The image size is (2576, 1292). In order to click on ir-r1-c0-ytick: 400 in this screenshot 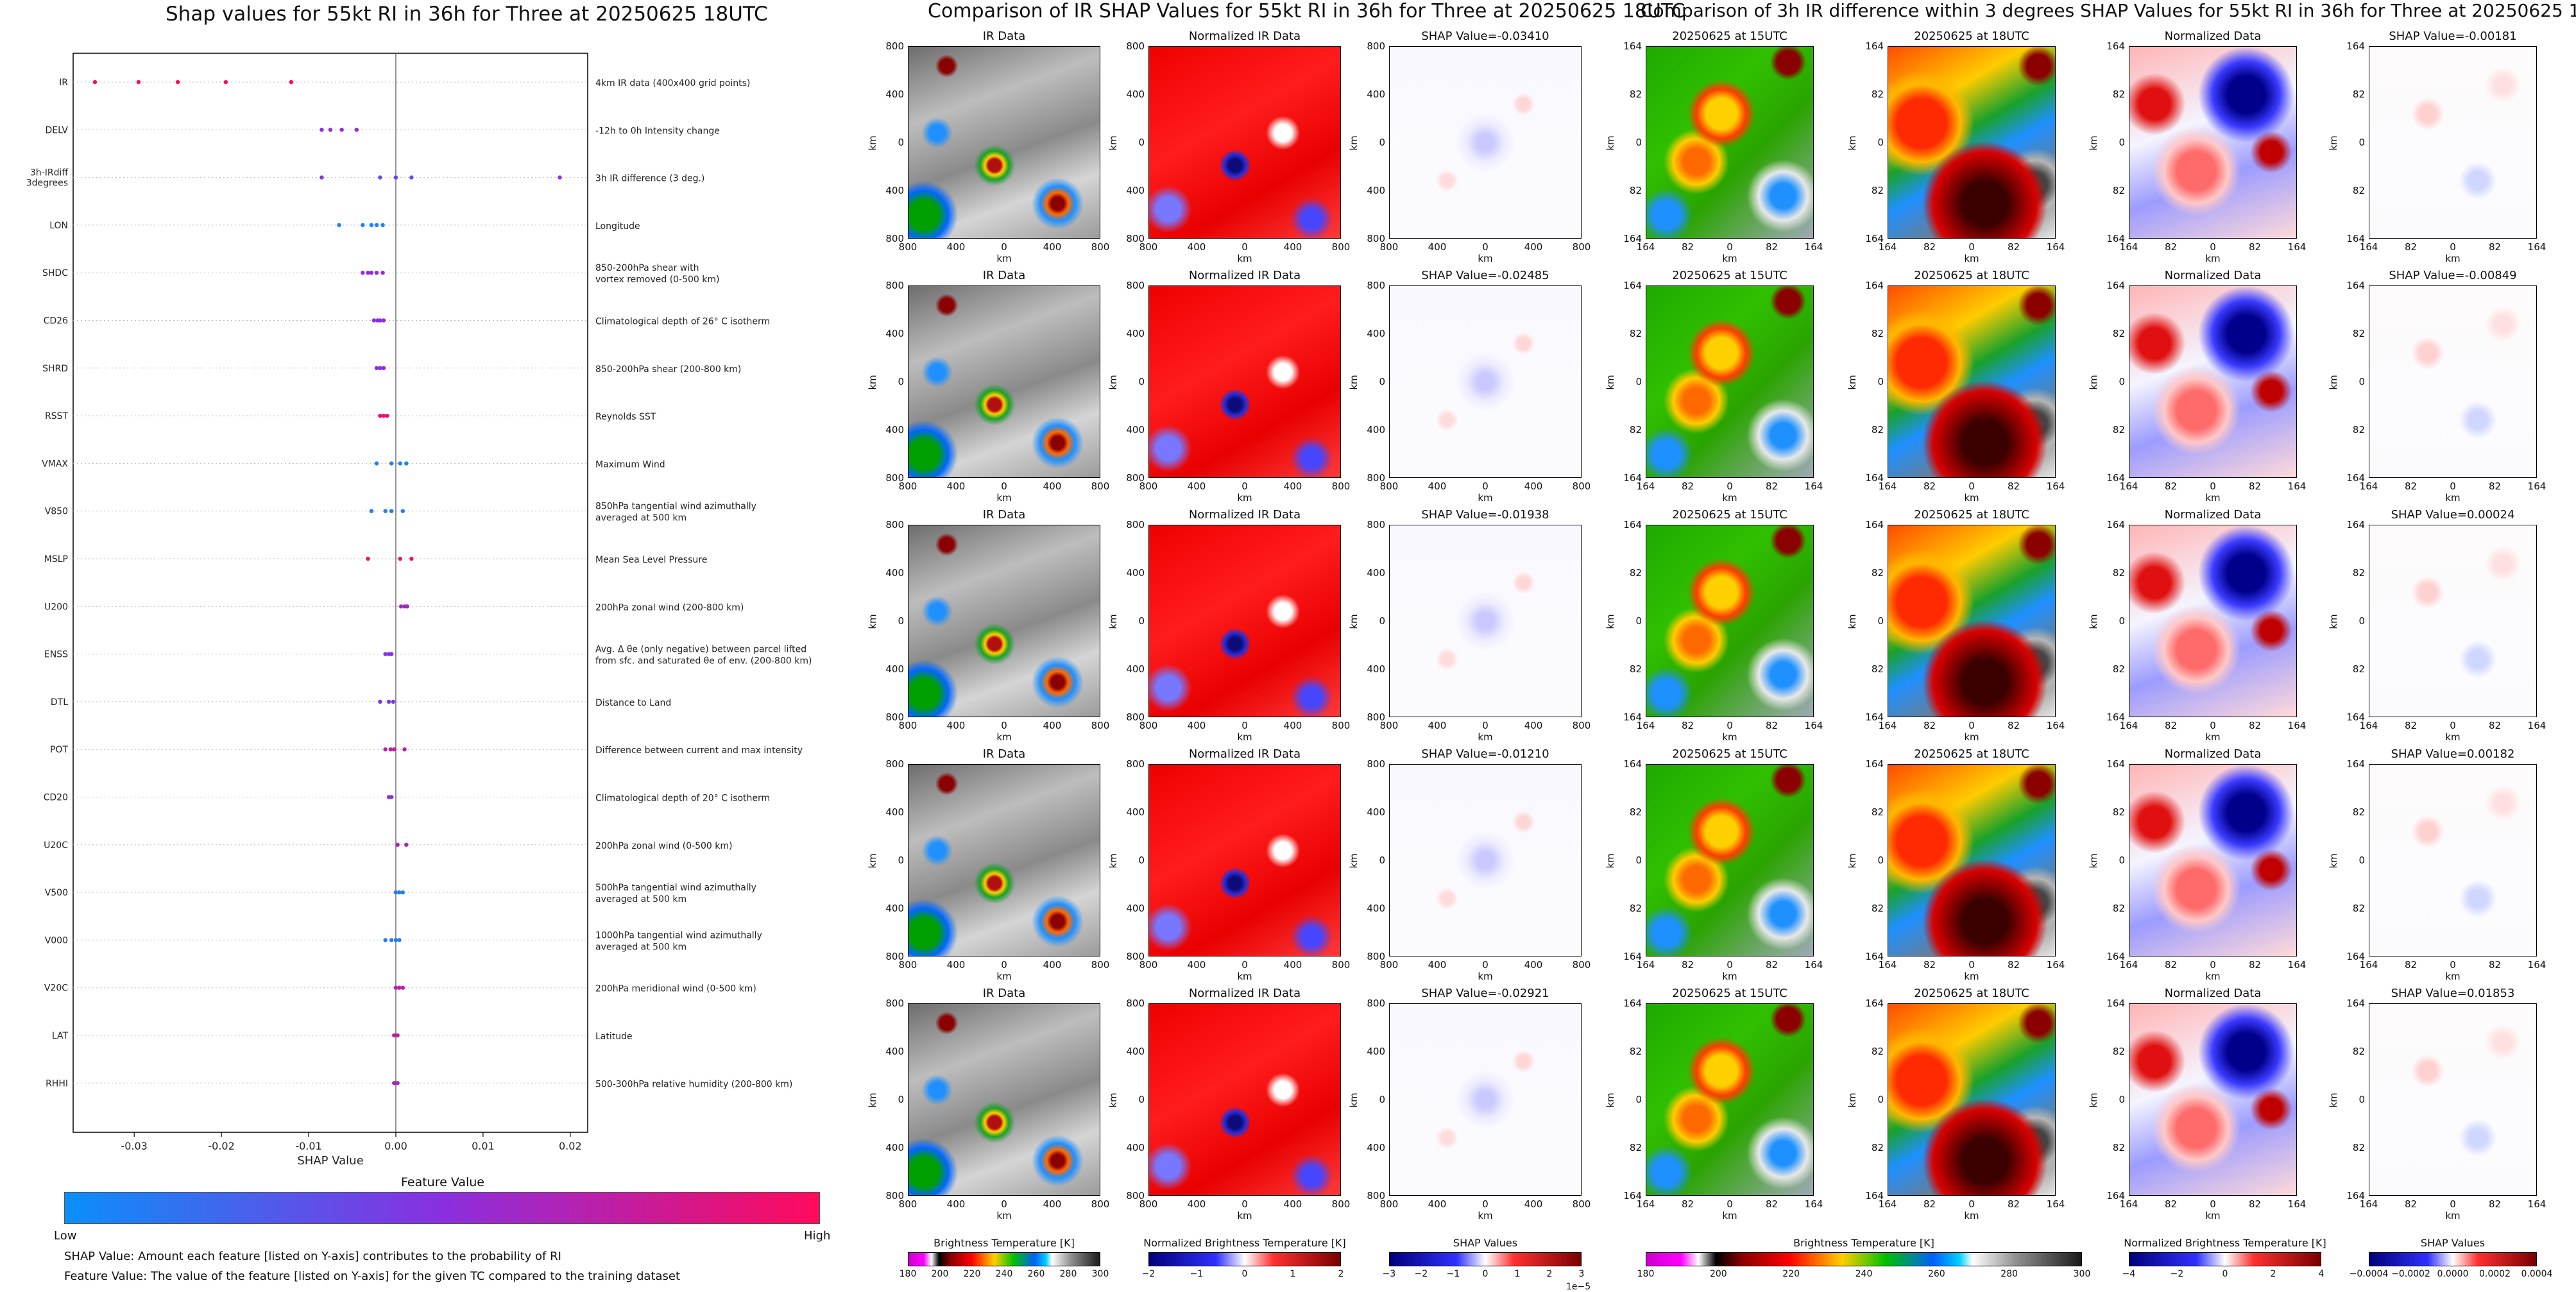, I will do `click(894, 333)`.